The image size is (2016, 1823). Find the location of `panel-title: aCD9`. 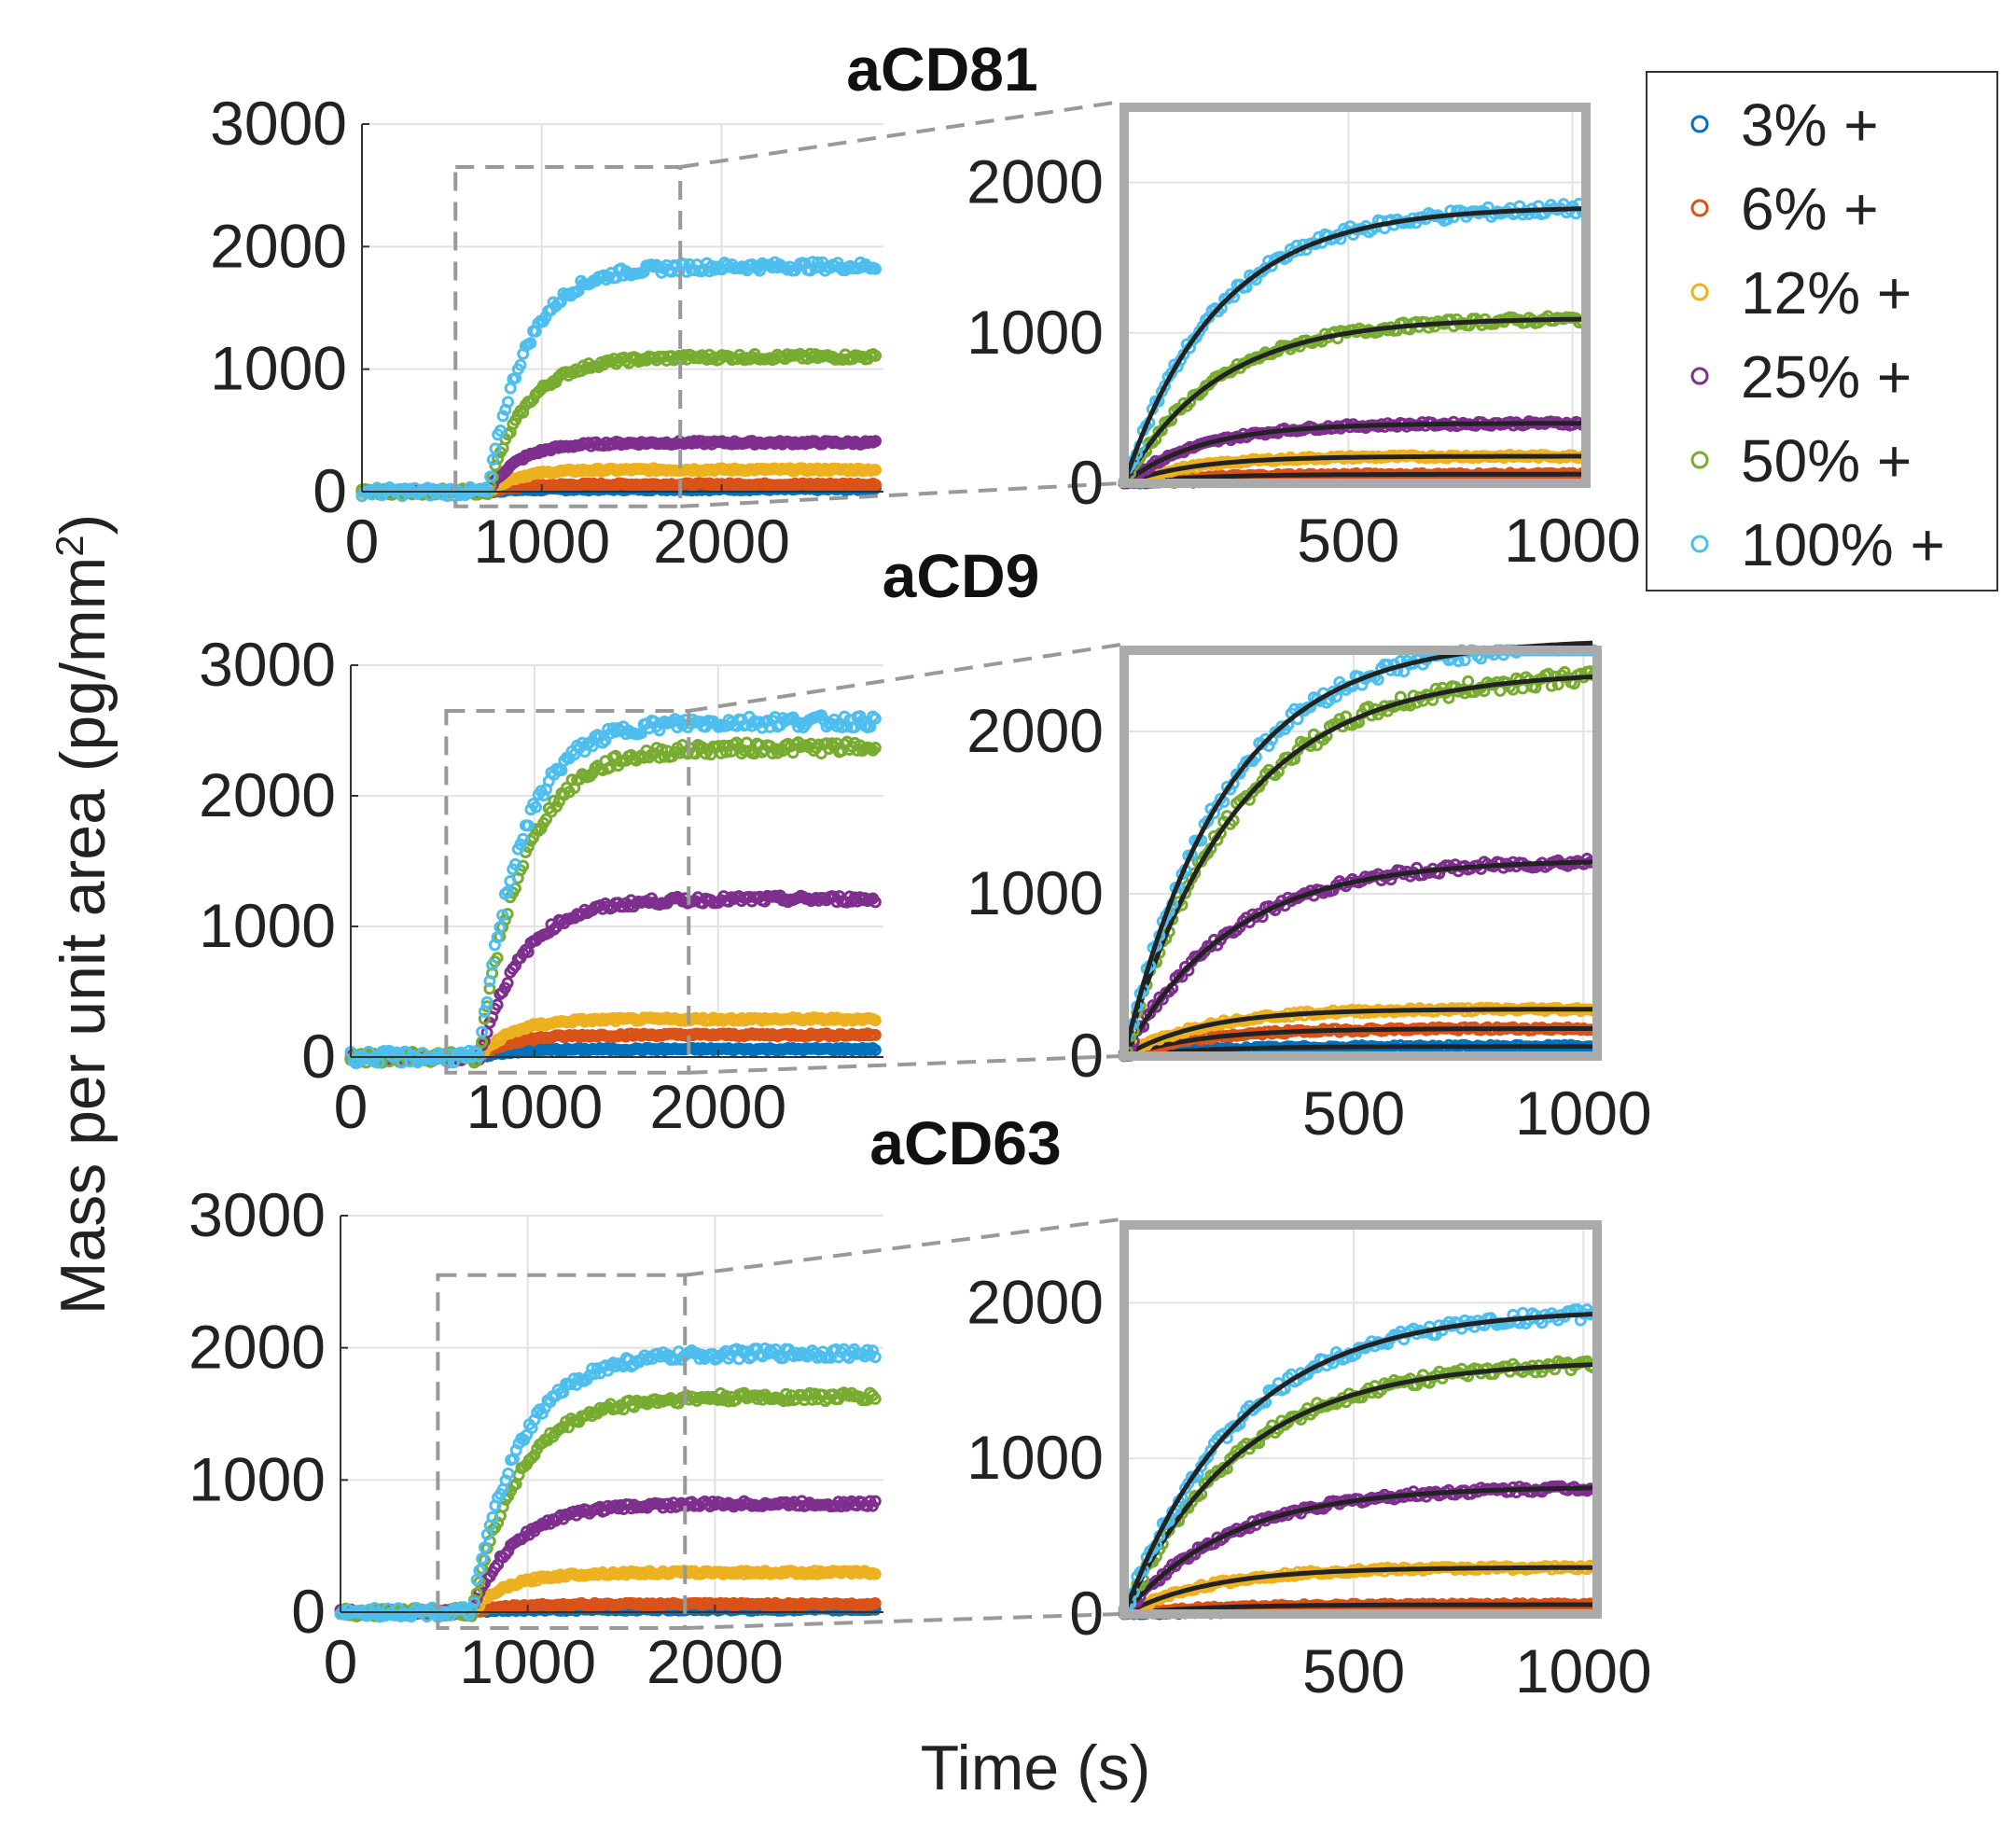

panel-title: aCD9 is located at coordinates (962, 575).